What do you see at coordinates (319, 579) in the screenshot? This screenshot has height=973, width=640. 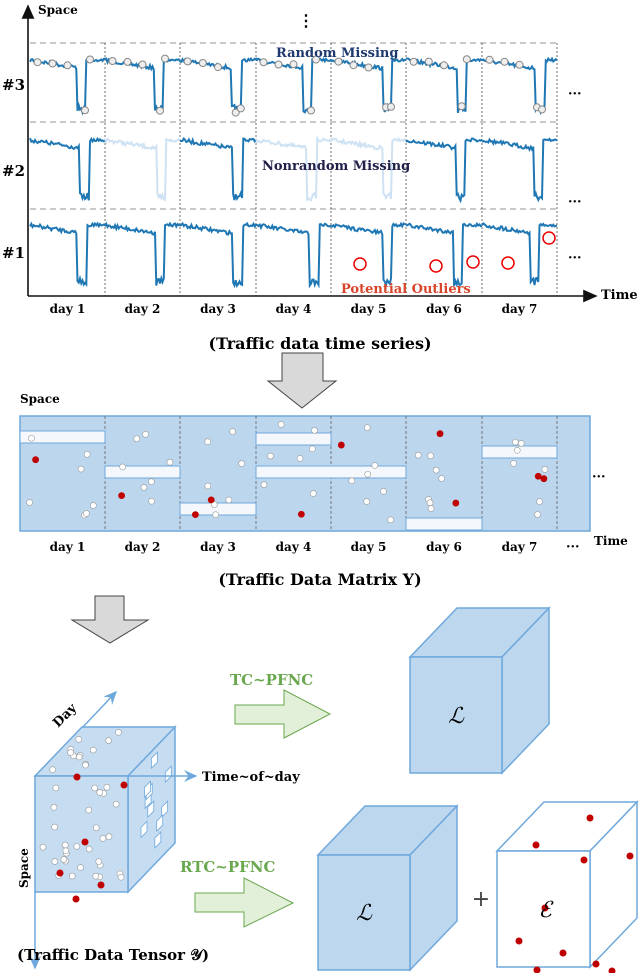 I see `matrix-caption: (Traffic Data Matrix Y)` at bounding box center [319, 579].